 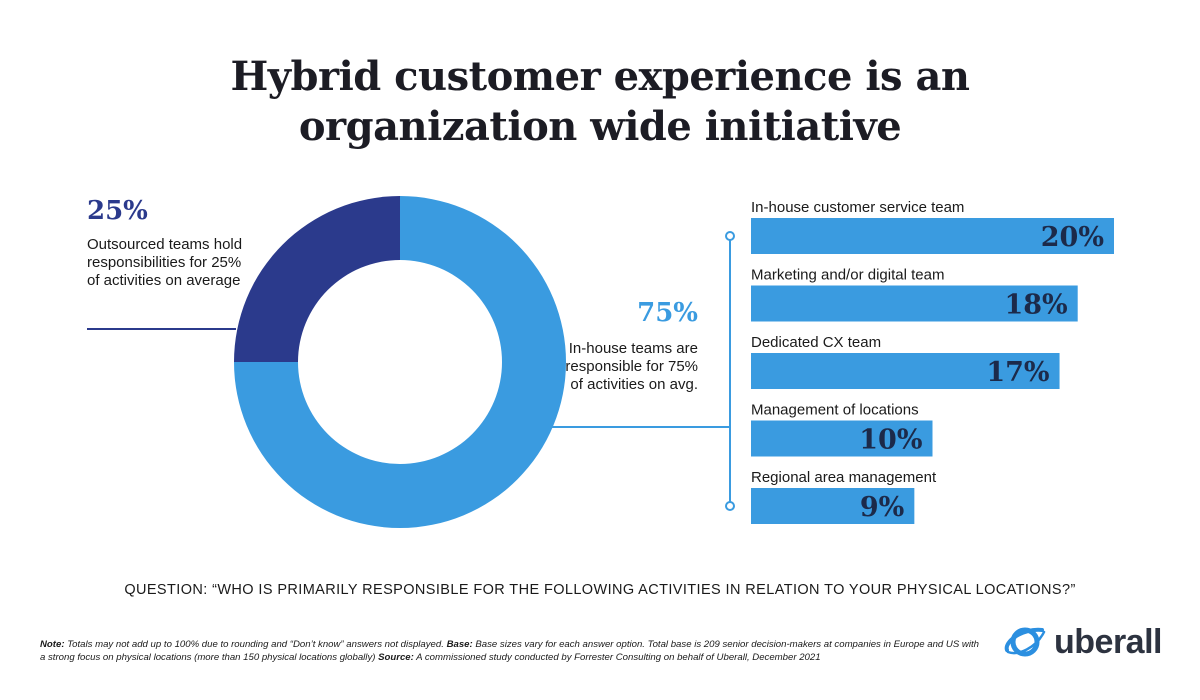 I want to click on bar-value-label: 18%, so click(x=1035, y=305).